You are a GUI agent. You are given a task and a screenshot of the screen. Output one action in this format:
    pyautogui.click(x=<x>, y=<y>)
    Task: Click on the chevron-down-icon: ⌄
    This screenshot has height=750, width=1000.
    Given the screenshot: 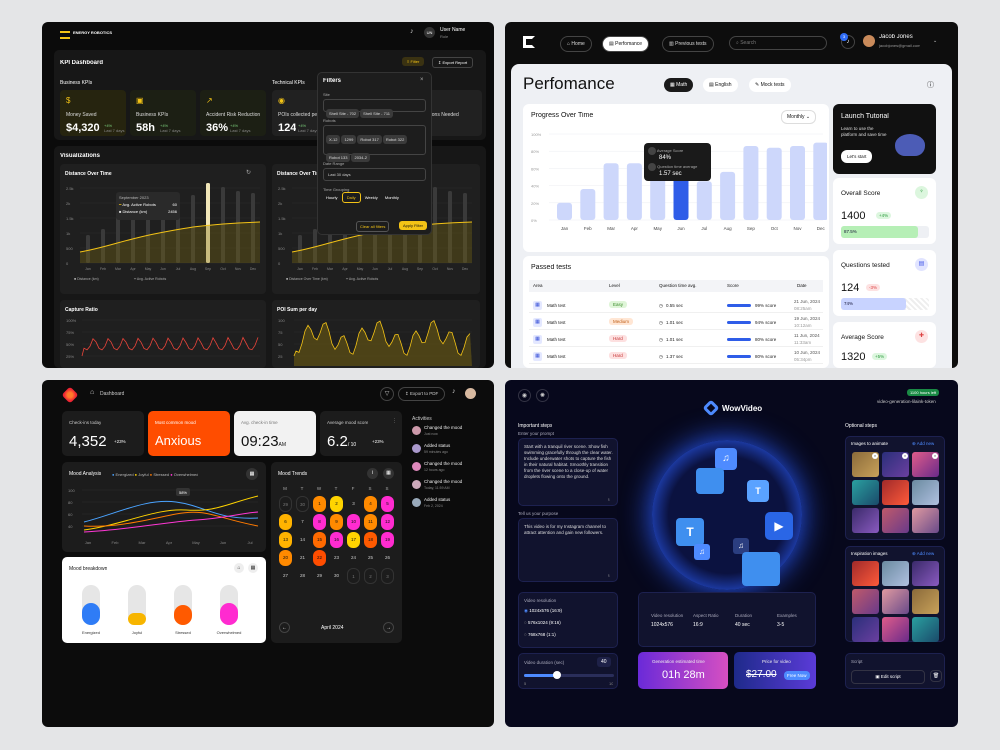 What is the action you would take?
    pyautogui.click(x=935, y=41)
    